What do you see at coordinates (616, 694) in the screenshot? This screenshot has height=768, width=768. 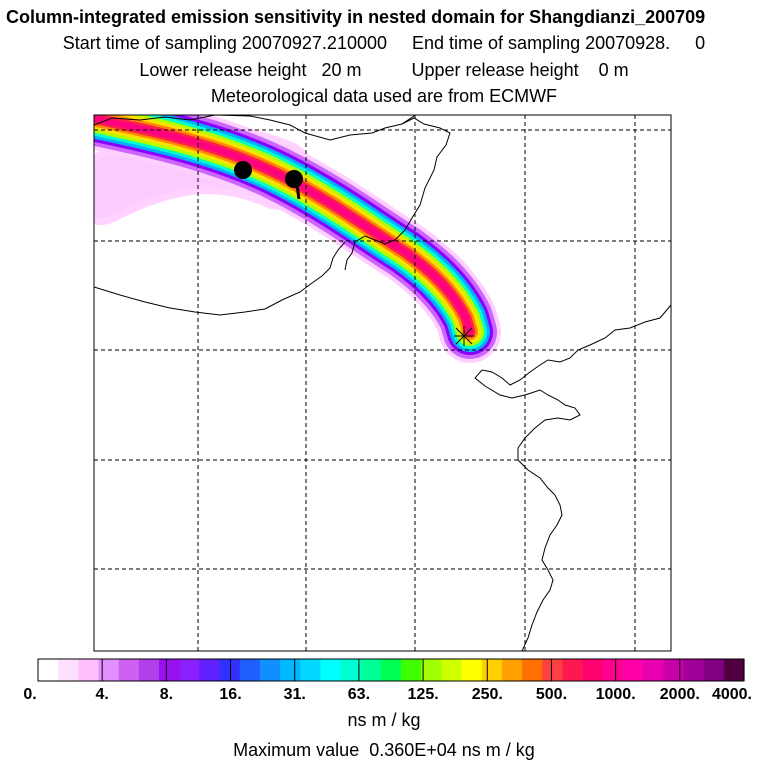 I see `color-scale-label: 1000.` at bounding box center [616, 694].